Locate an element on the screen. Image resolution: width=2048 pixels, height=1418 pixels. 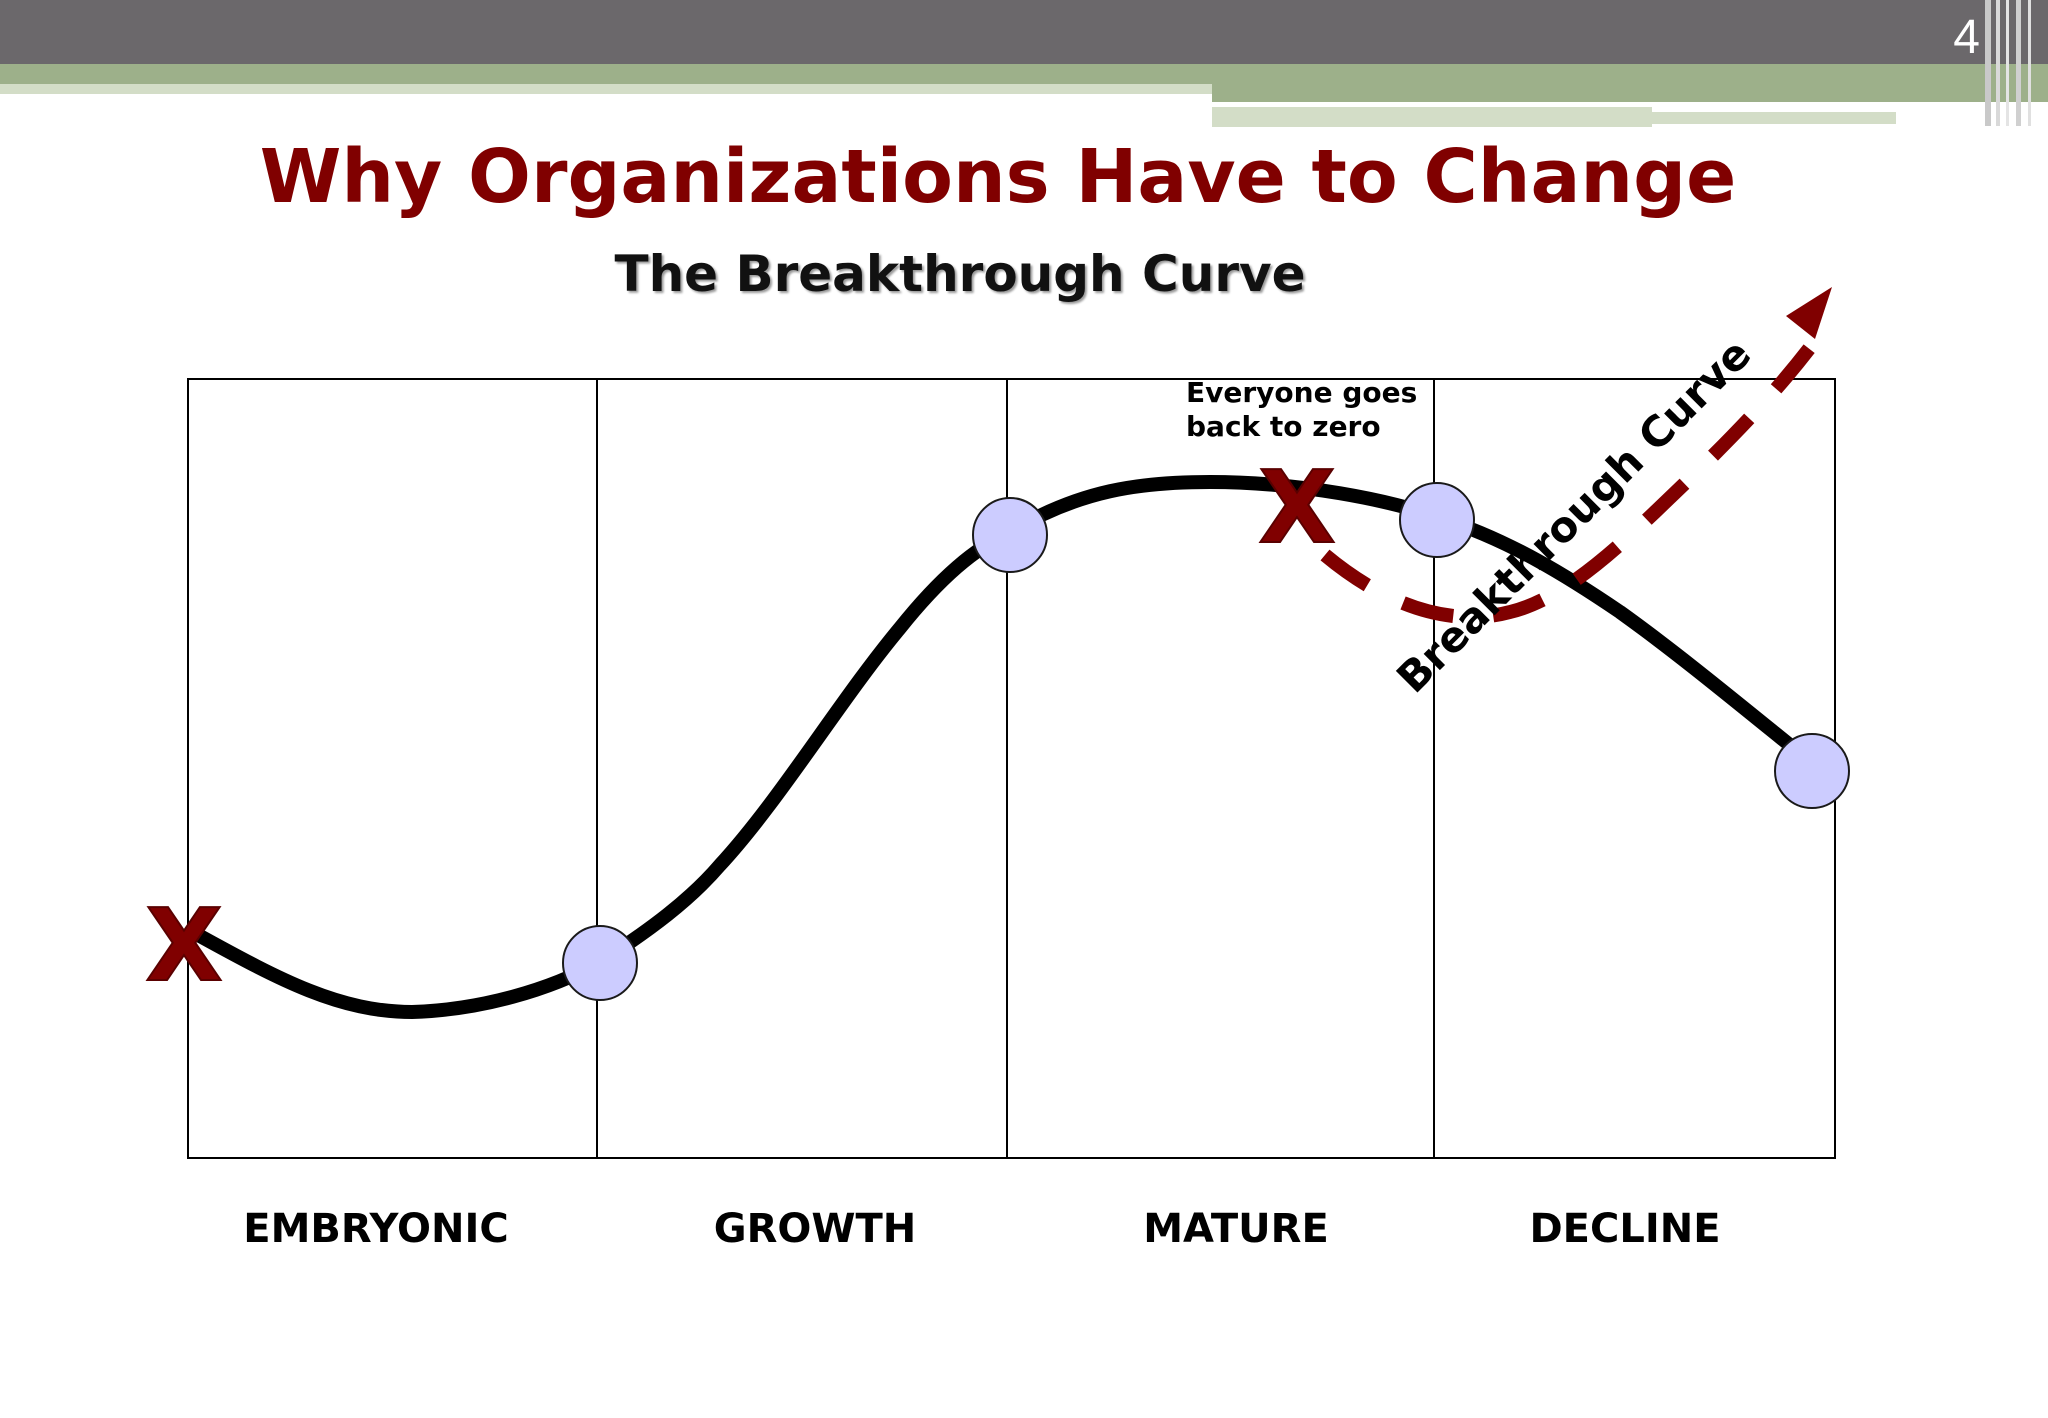
header-banner is located at coordinates (1024, 63).